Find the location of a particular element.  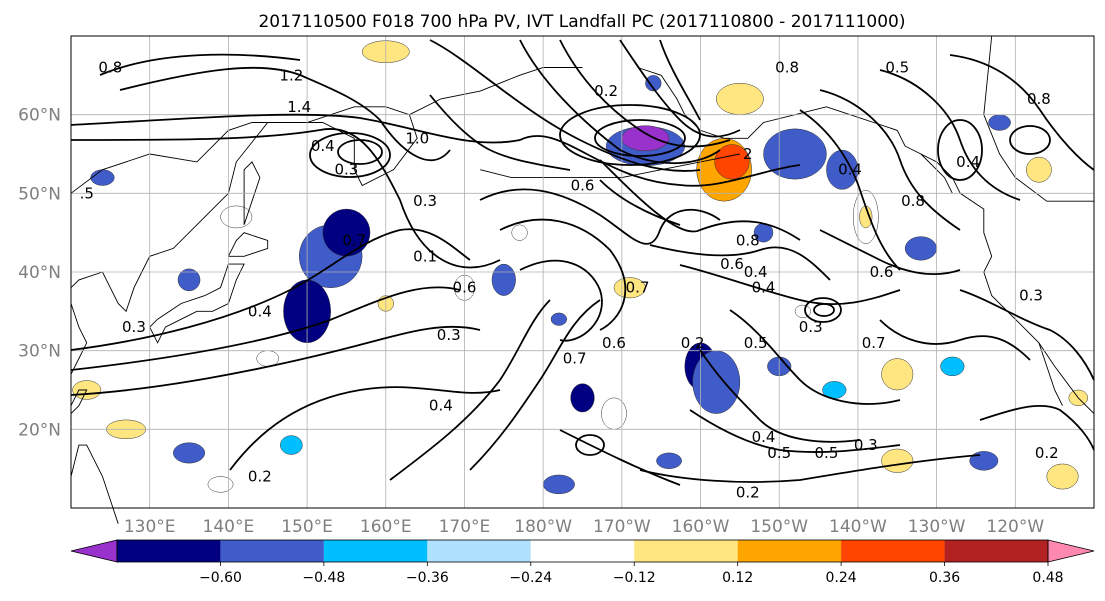

contour-value-label: 1.0 is located at coordinates (417, 138).